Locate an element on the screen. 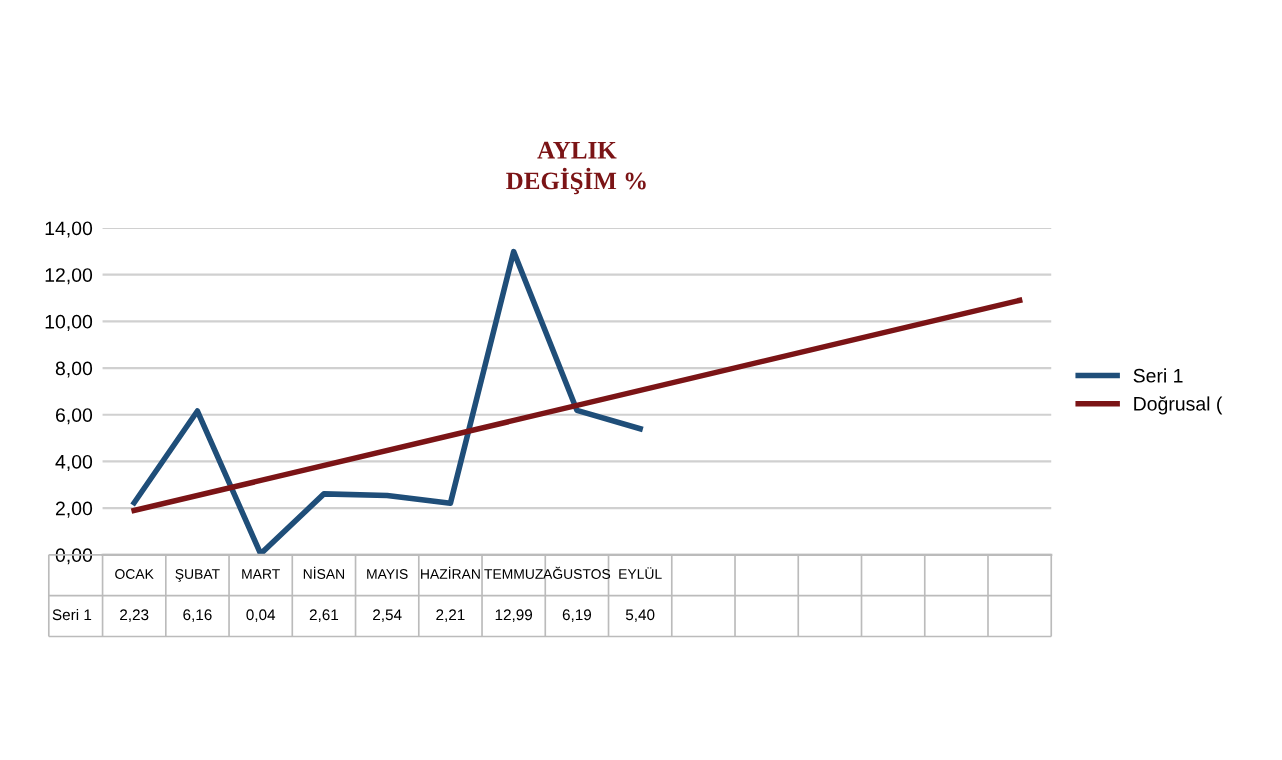 This screenshot has height=760, width=1282. legend-label: Doğrusal ( is located at coordinates (1178, 405).